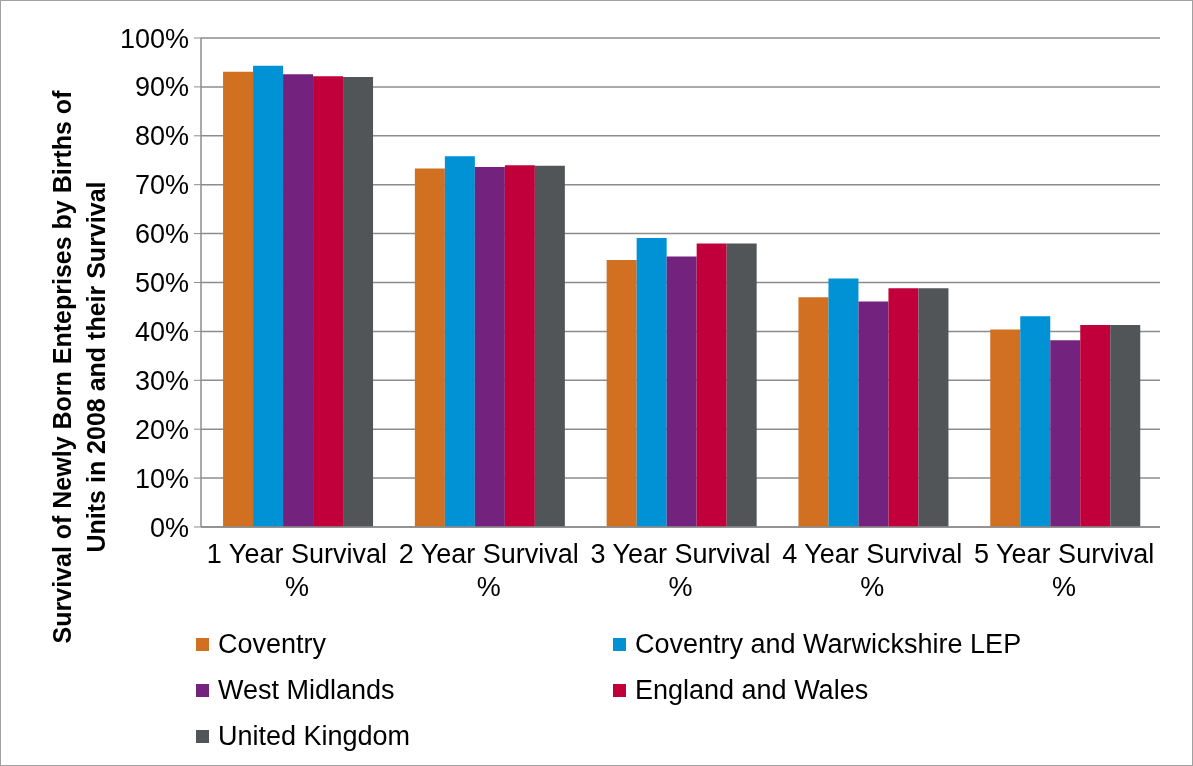 The height and width of the screenshot is (766, 1193). I want to click on x-tick-label: 4 Year Survival %, so click(872, 570).